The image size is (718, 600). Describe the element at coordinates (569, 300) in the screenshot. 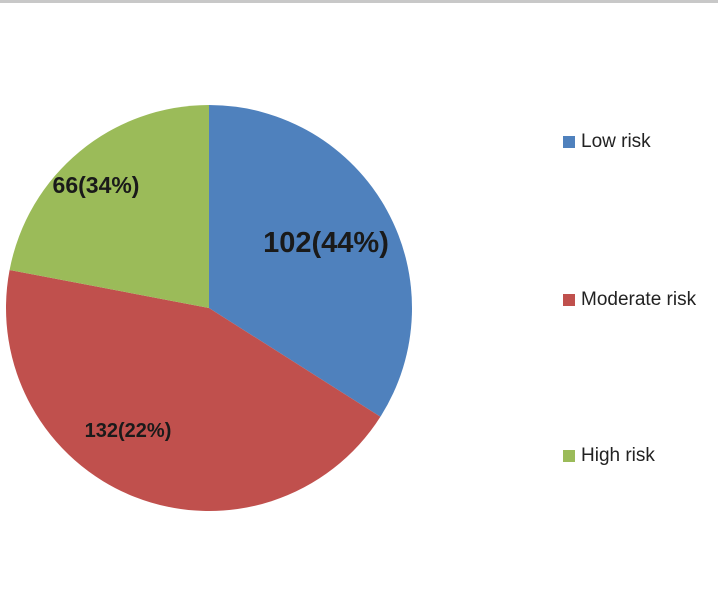

I see `legend-swatch-moderate-risk` at that location.